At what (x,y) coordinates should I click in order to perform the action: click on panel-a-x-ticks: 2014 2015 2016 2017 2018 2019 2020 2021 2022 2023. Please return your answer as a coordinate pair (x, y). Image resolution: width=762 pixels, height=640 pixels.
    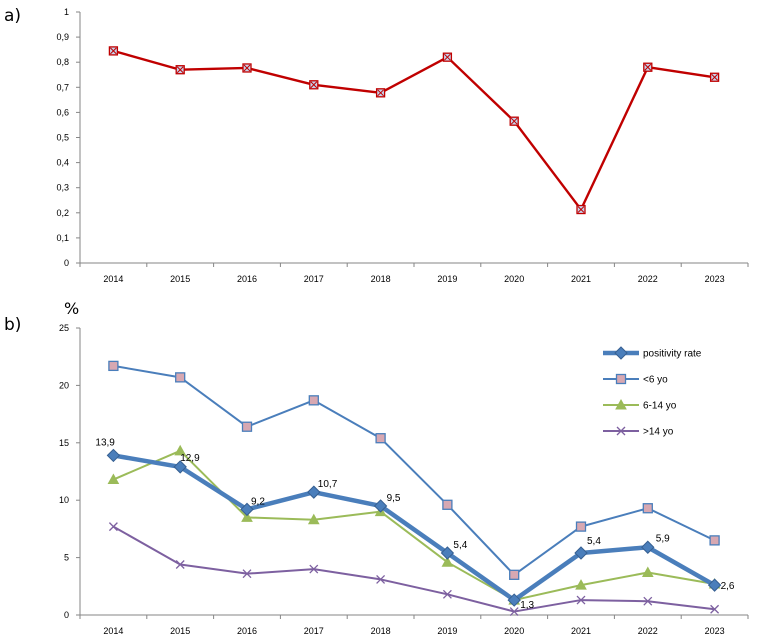
    Looking at the image, I should click on (414, 273).